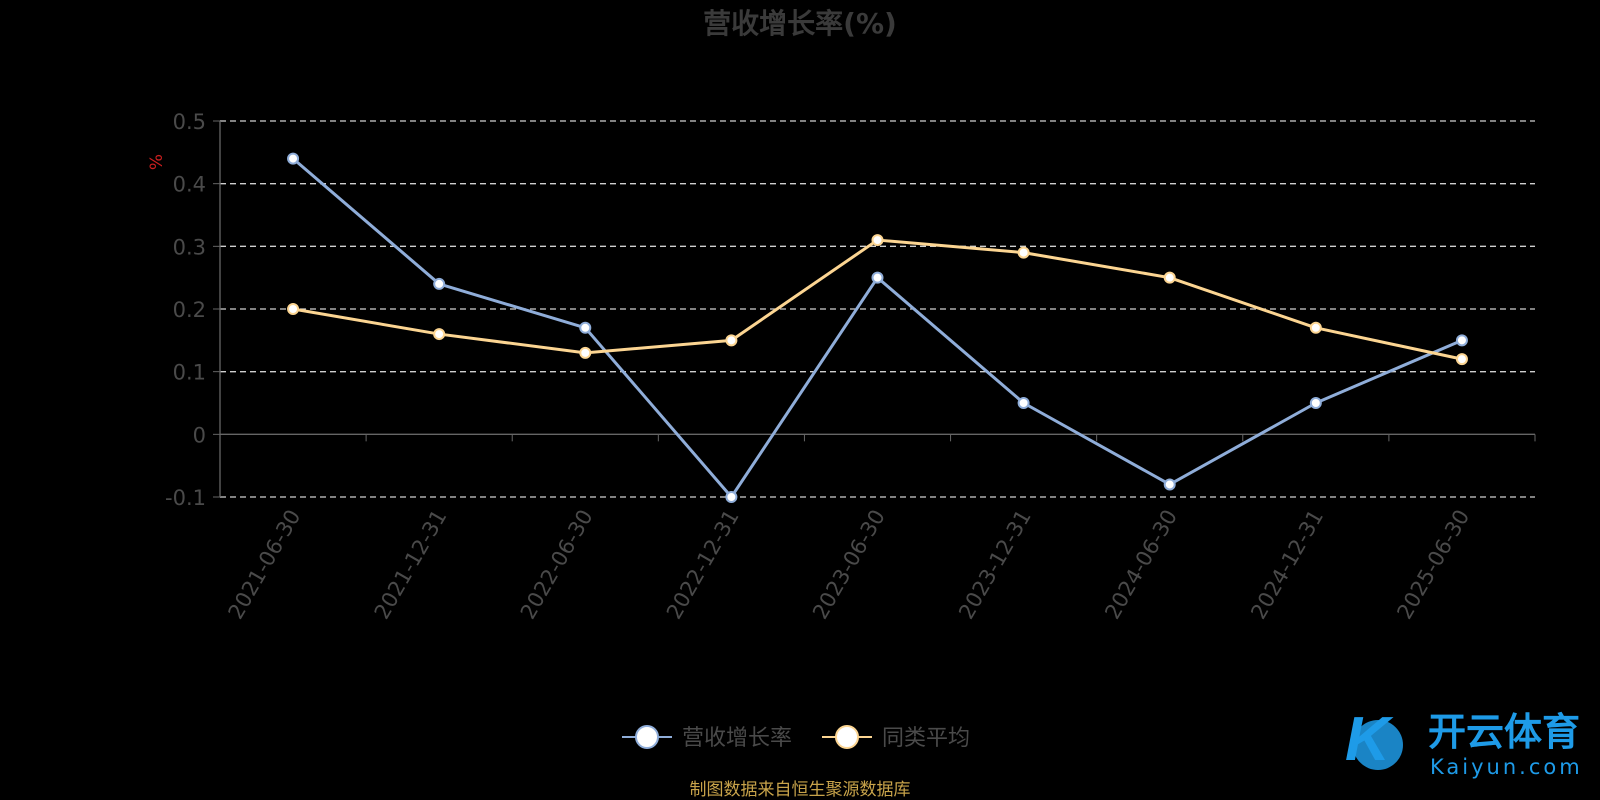  What do you see at coordinates (926, 738) in the screenshot?
I see `legend-label-1: 同类平均` at bounding box center [926, 738].